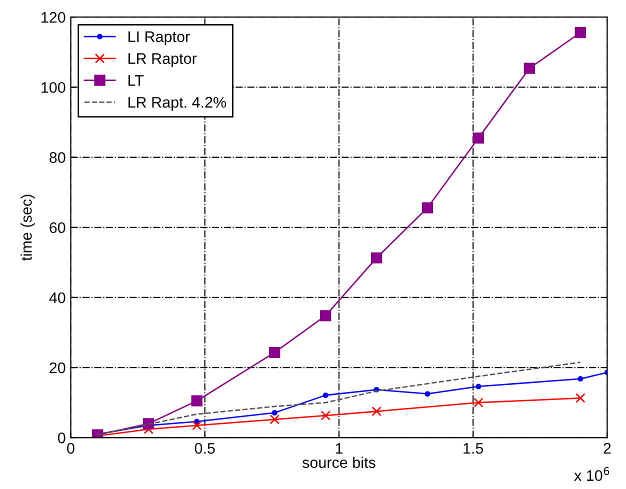  Describe the element at coordinates (27, 227) in the screenshot. I see `y-axis-title: time (sec)` at that location.